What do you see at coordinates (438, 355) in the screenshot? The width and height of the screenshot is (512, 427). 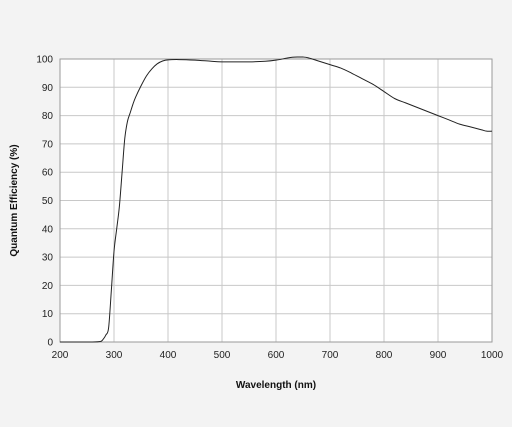 I see `x-tick-label-900: 900` at bounding box center [438, 355].